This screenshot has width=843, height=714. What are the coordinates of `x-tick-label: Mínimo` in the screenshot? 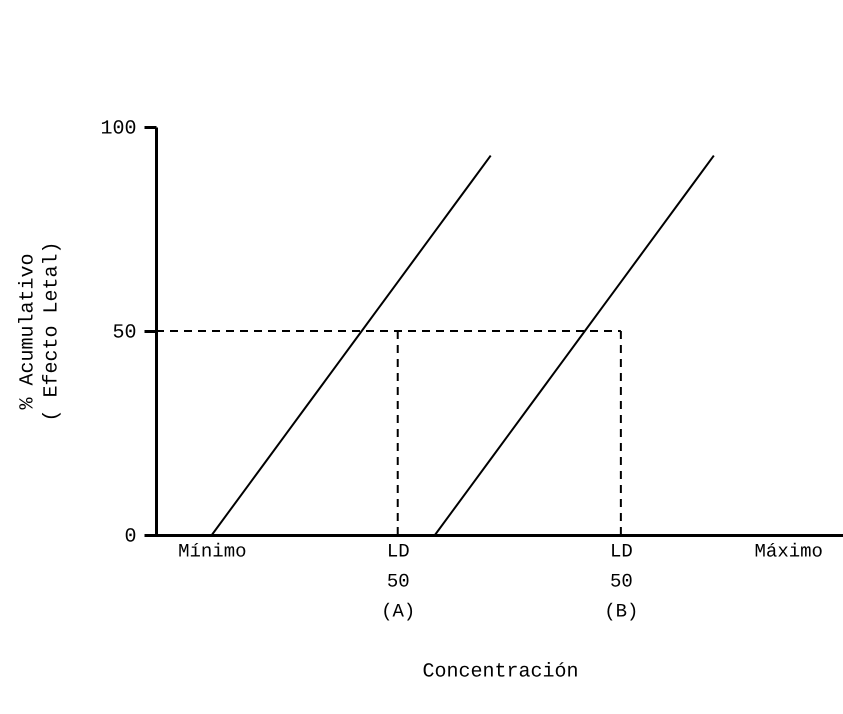 It's located at (212, 551).